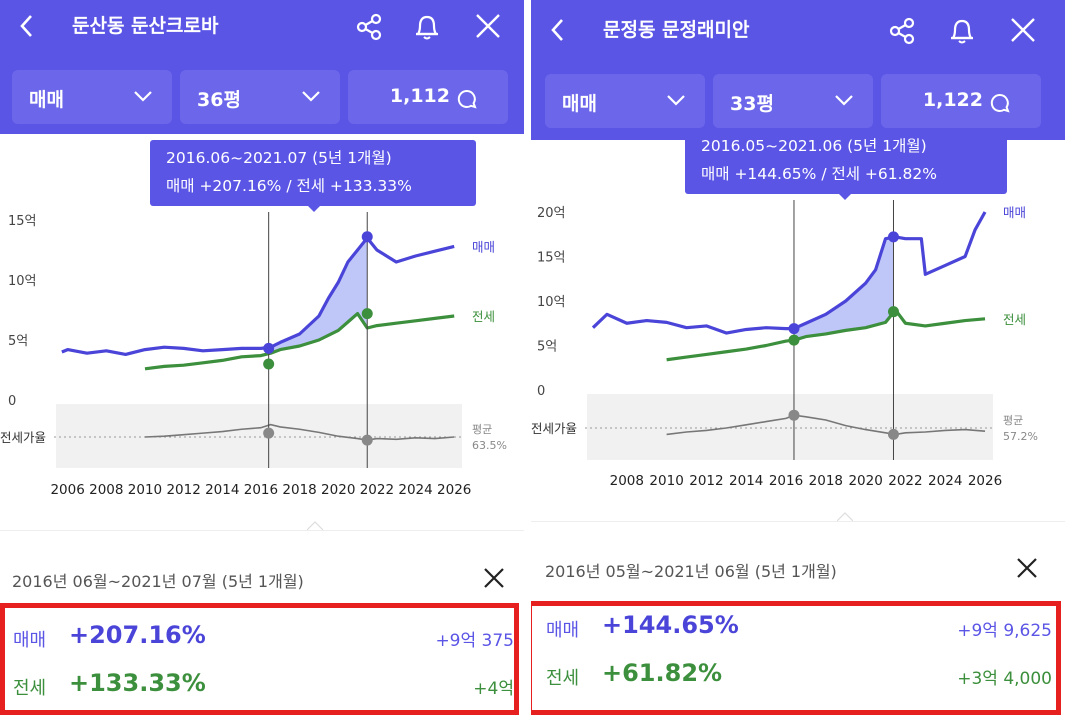 The height and width of the screenshot is (717, 1065). I want to click on jeonse-line, so click(826, 335).